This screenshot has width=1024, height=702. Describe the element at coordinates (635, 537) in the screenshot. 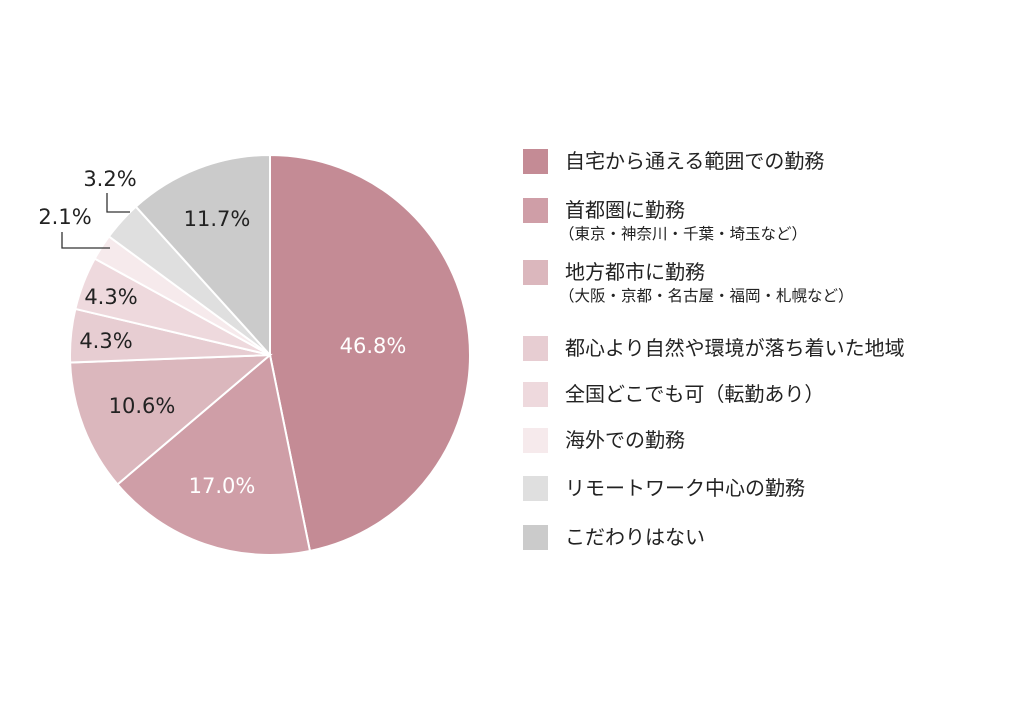

I see `legend-label: こだわりはない` at that location.